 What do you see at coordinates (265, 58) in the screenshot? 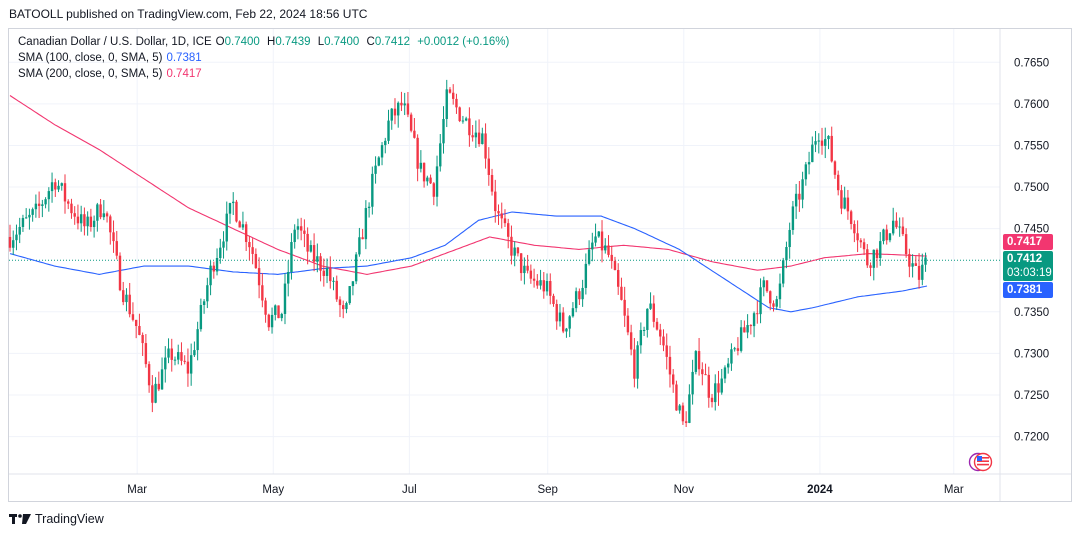
I see `legend-sma100-row: SMA (100, close, 0, SMA, 5) 0.7381` at bounding box center [265, 58].